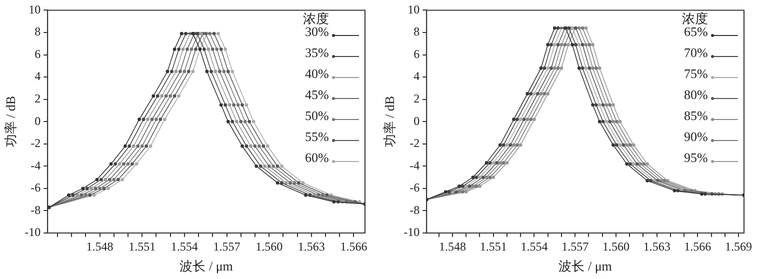 Image resolution: width=758 pixels, height=279 pixels. What do you see at coordinates (696, 32) in the screenshot?
I see `legend-label: 65%` at bounding box center [696, 32].